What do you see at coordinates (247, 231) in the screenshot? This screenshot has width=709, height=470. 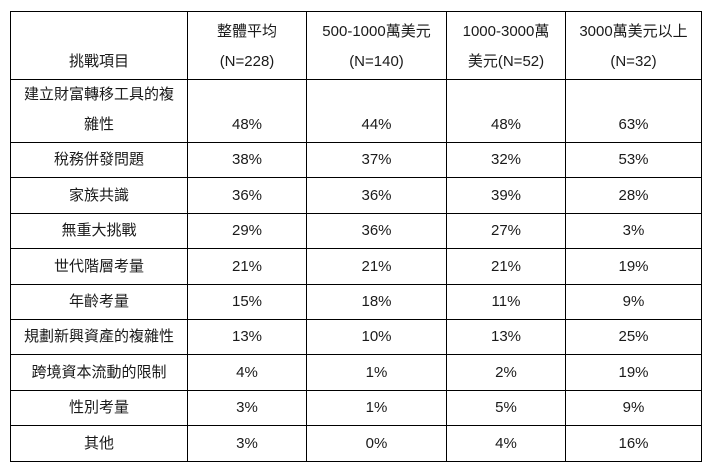 I see `cell-value: 29%` at bounding box center [247, 231].